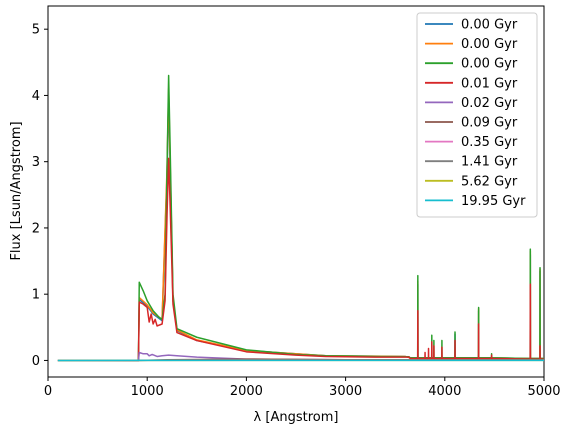 Image resolution: width=571 pixels, height=436 pixels. What do you see at coordinates (489, 103) in the screenshot?
I see `legend-entry-label: 0.02 Gyr` at bounding box center [489, 103].